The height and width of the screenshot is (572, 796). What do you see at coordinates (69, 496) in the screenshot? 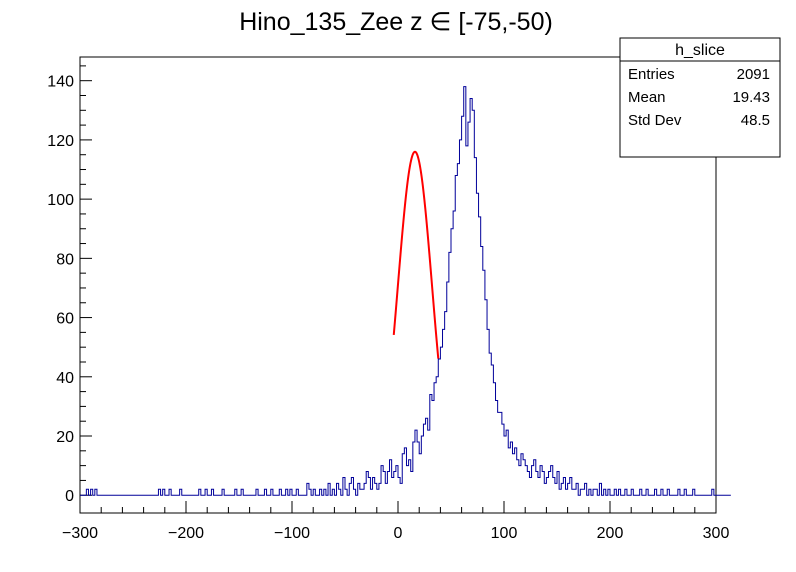
I see `y-tick-label: 0` at bounding box center [69, 496].